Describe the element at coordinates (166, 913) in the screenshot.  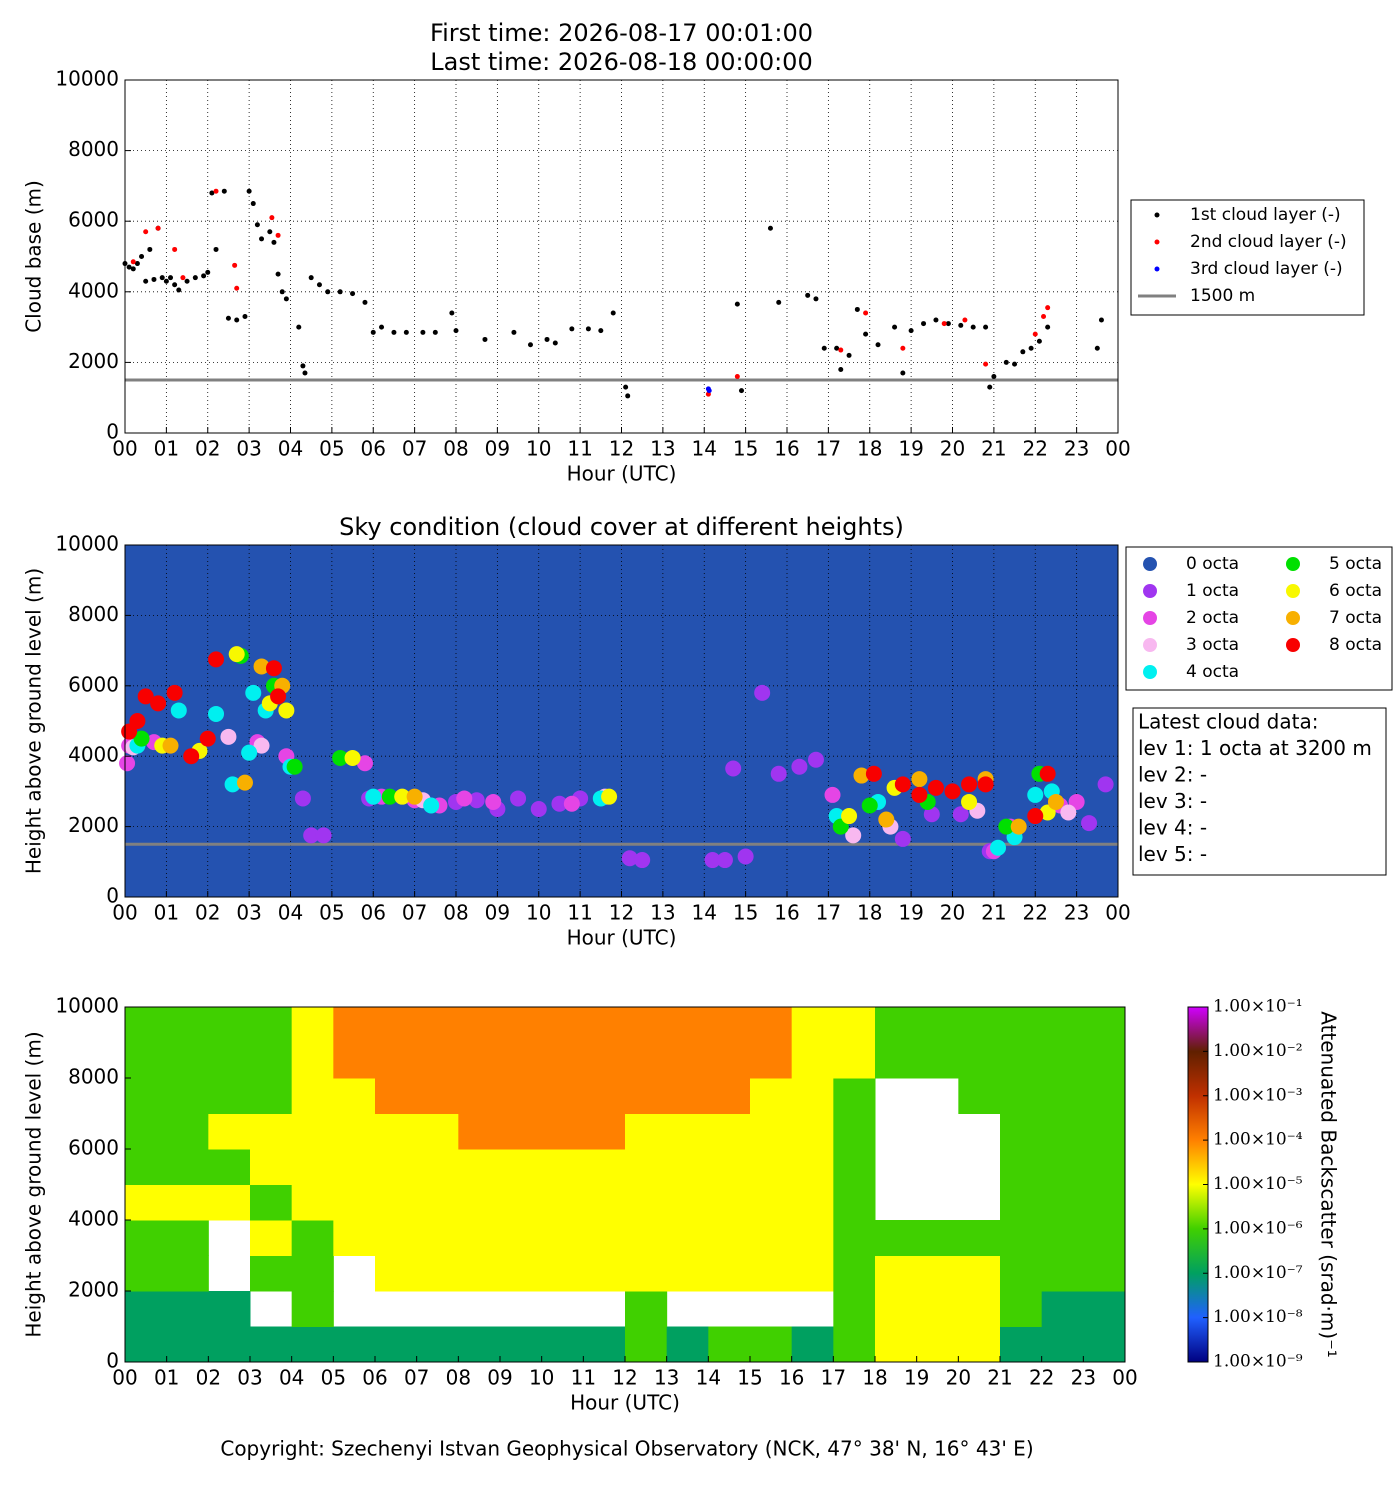
I see `x-tick-label: 01` at that location.